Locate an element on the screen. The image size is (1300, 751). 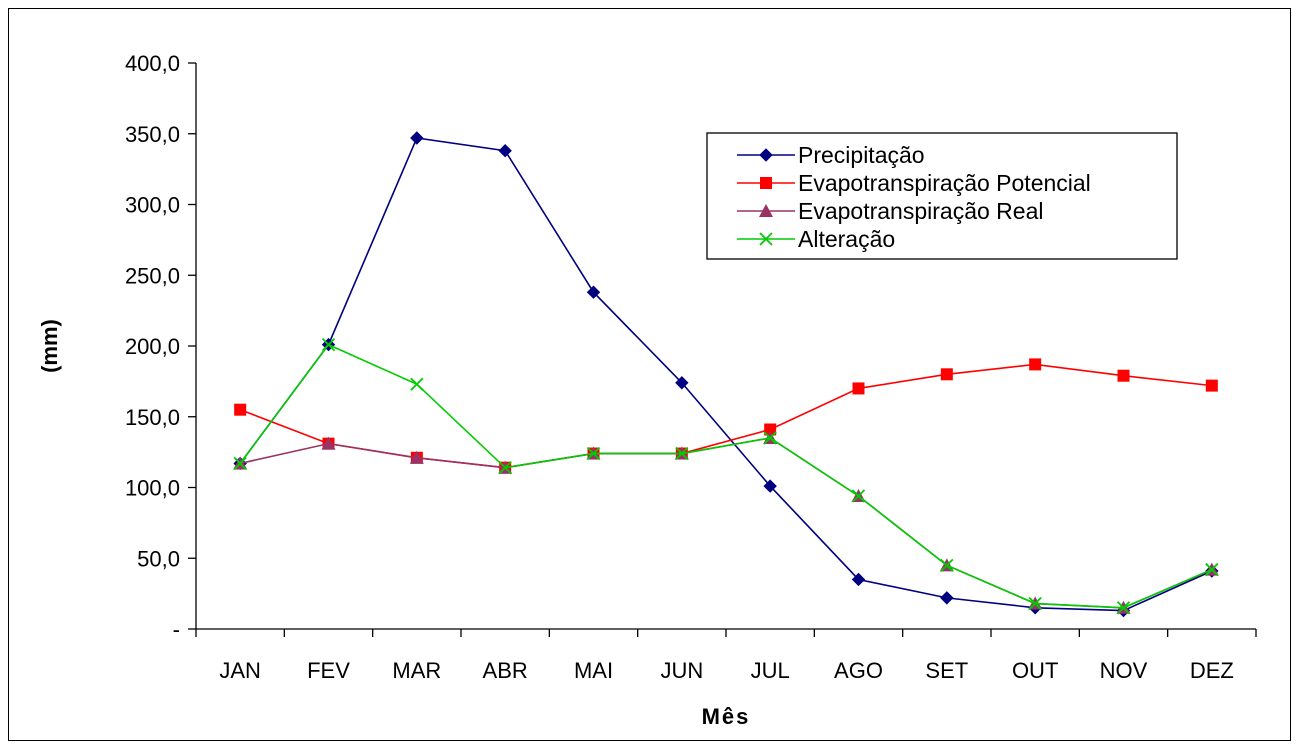
y-axis-title: (mm) is located at coordinates (49, 346).